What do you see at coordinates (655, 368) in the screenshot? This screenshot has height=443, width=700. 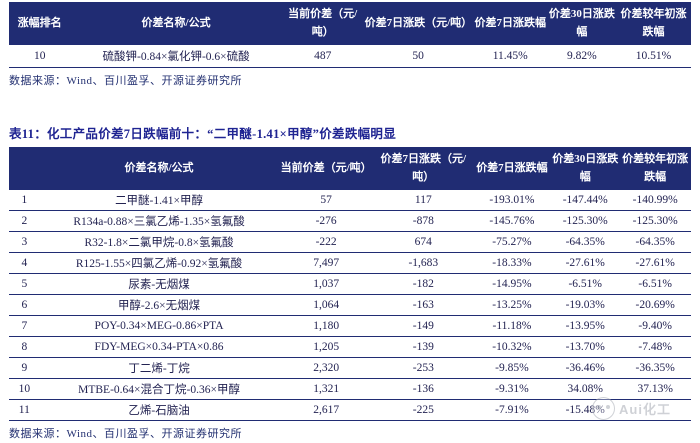 I see `table-cell: -36.35%` at bounding box center [655, 368].